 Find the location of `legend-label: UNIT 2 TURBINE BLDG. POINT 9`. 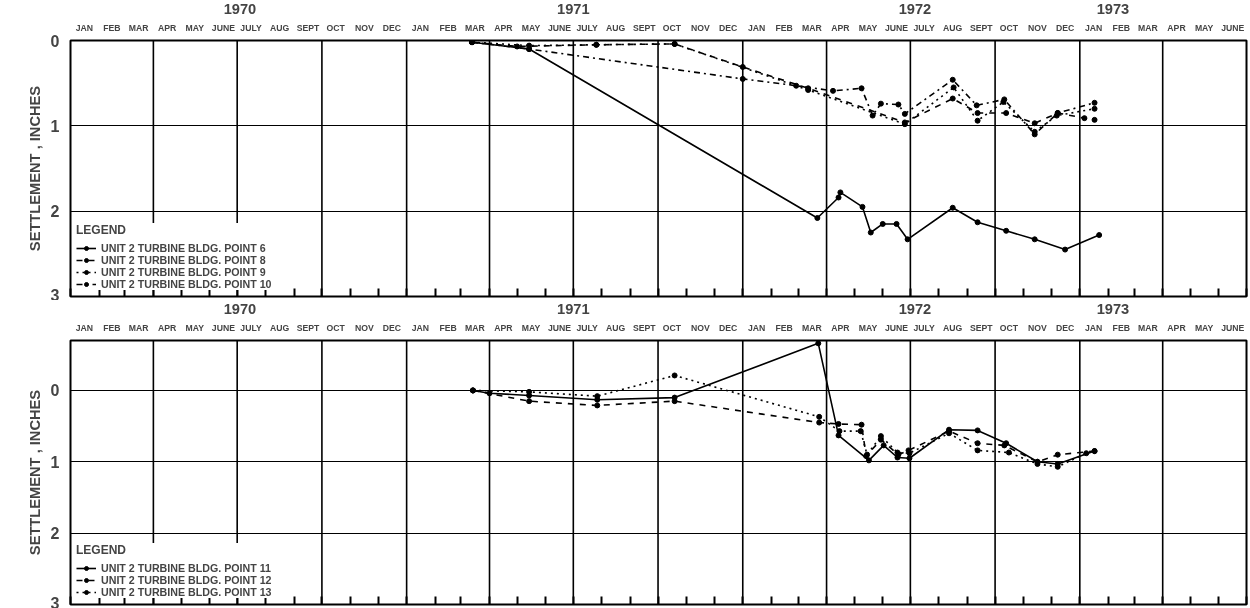

legend-label: UNIT 2 TURBINE BLDG. POINT 9 is located at coordinates (183, 272).